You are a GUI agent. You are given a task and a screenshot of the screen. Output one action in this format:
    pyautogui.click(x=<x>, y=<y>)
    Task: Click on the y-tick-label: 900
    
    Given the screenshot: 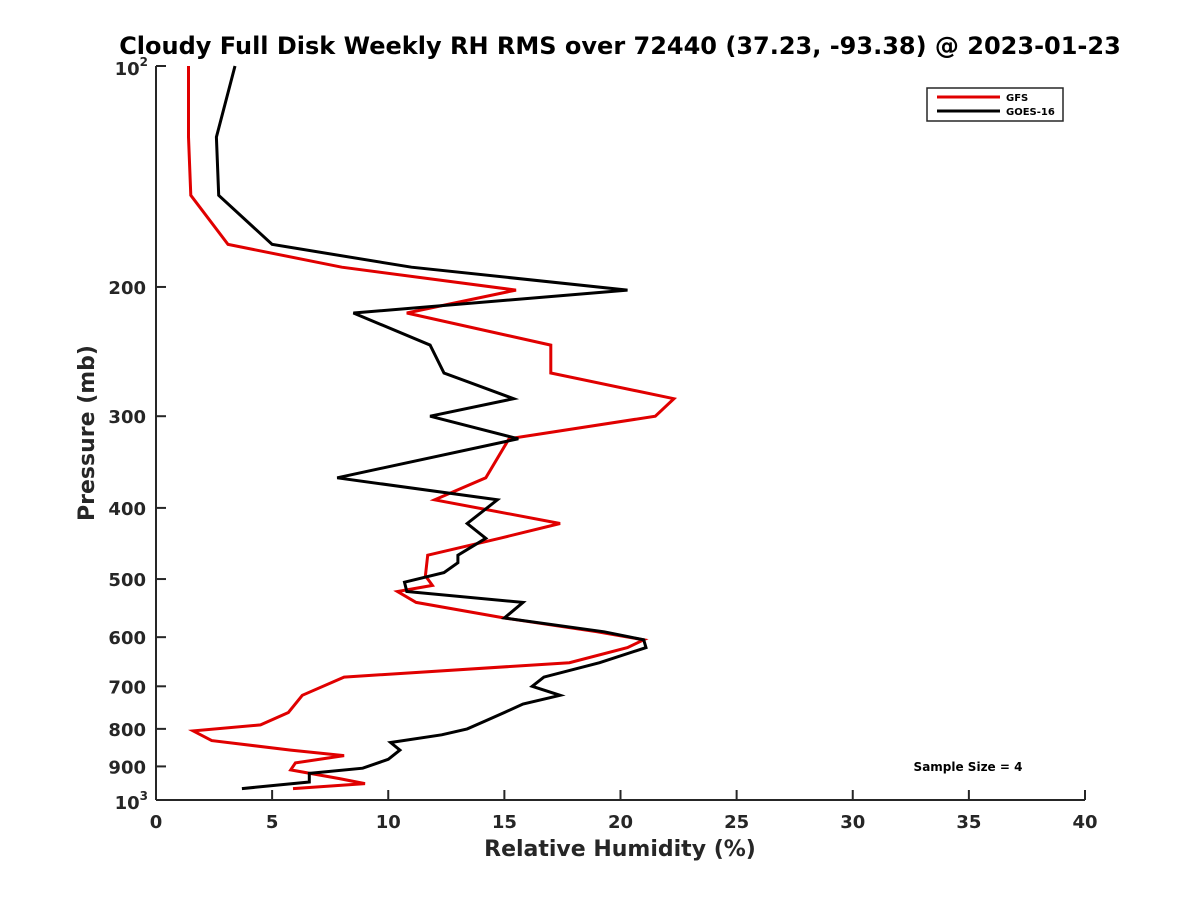 What is the action you would take?
    pyautogui.click(x=127, y=767)
    